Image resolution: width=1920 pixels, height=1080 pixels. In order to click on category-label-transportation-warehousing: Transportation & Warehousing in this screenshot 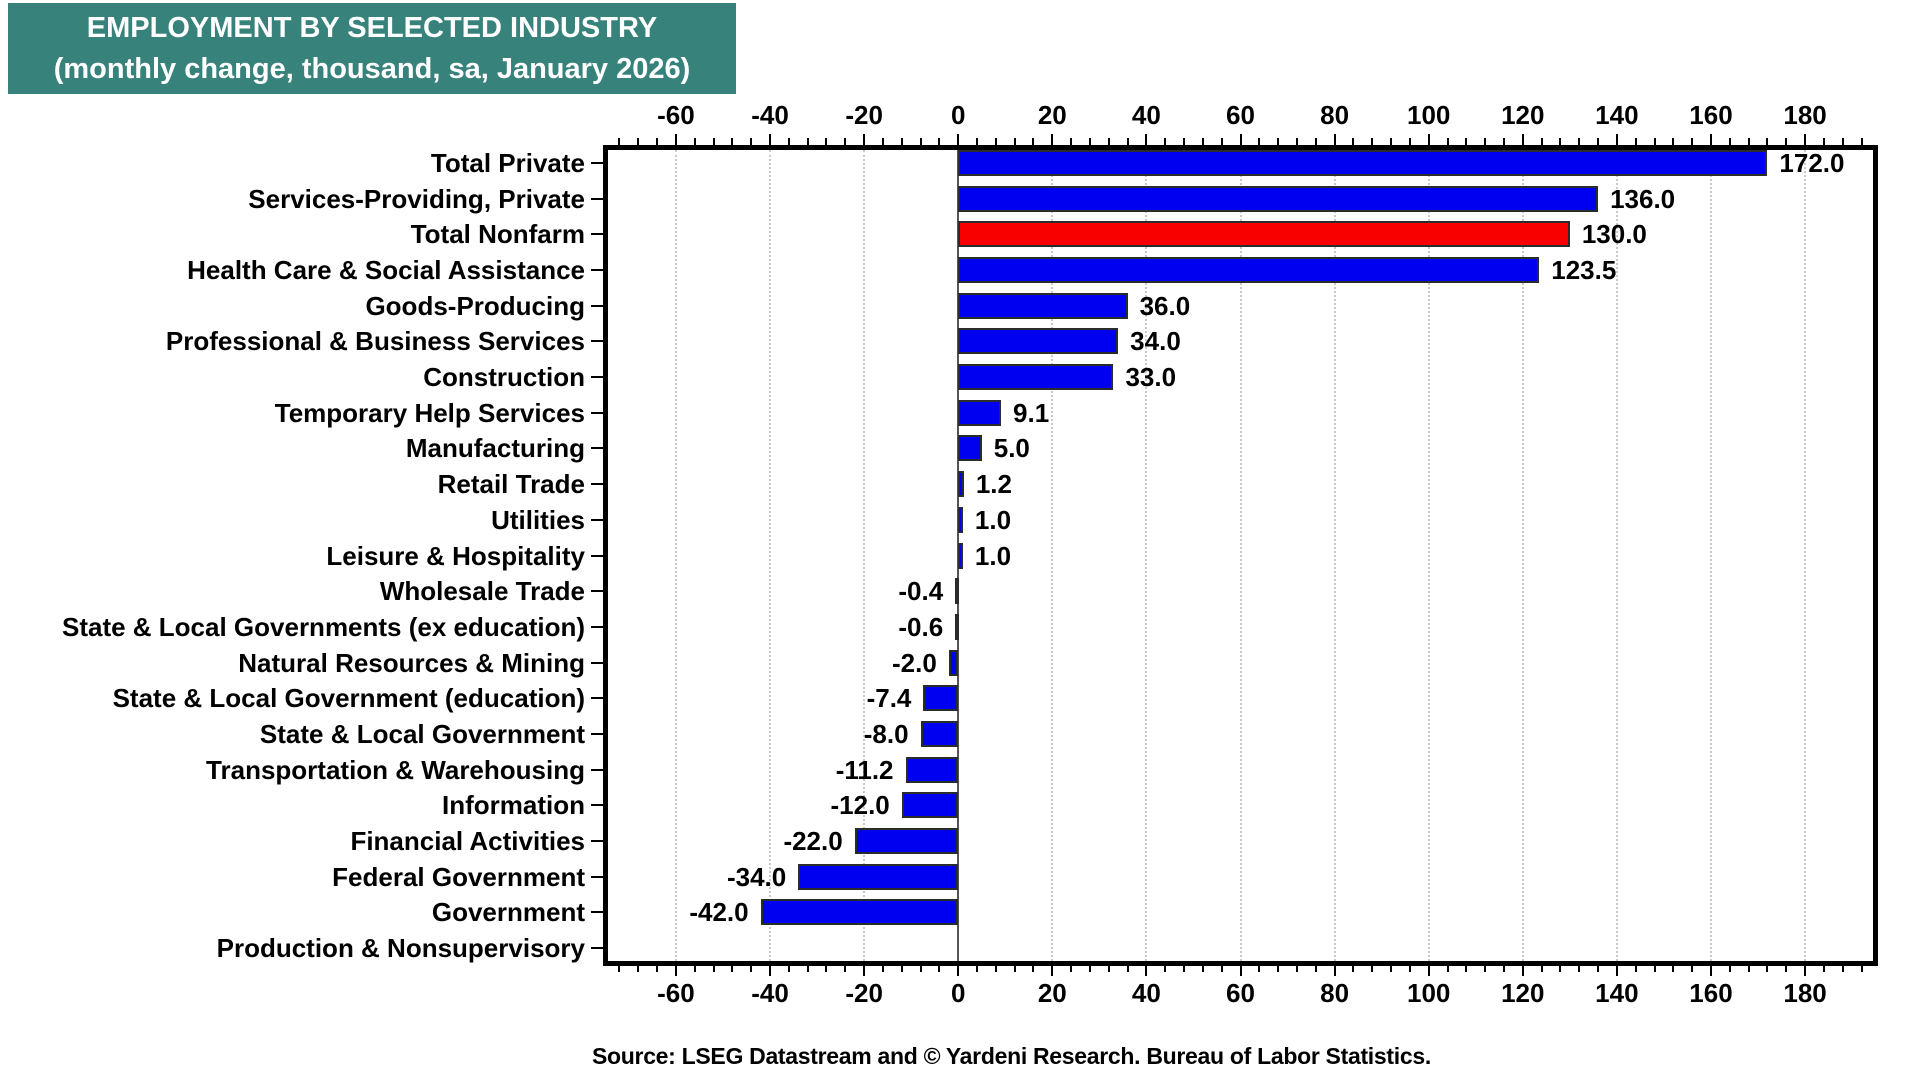, I will do `click(395, 769)`.